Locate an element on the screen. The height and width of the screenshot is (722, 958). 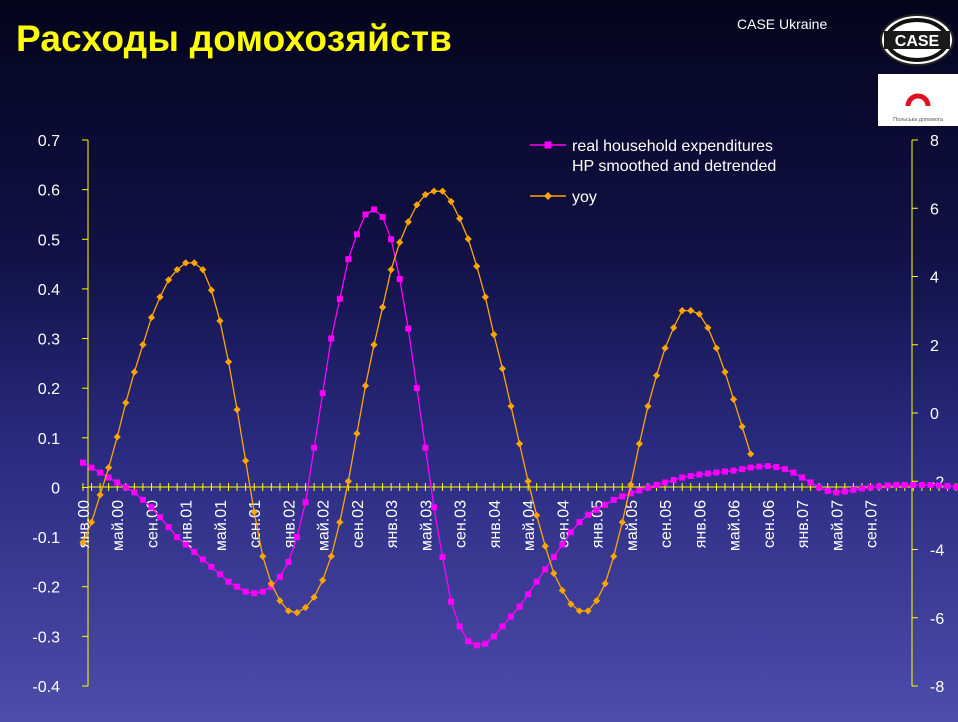
y-right-tick-label: 8 is located at coordinates (934, 141).